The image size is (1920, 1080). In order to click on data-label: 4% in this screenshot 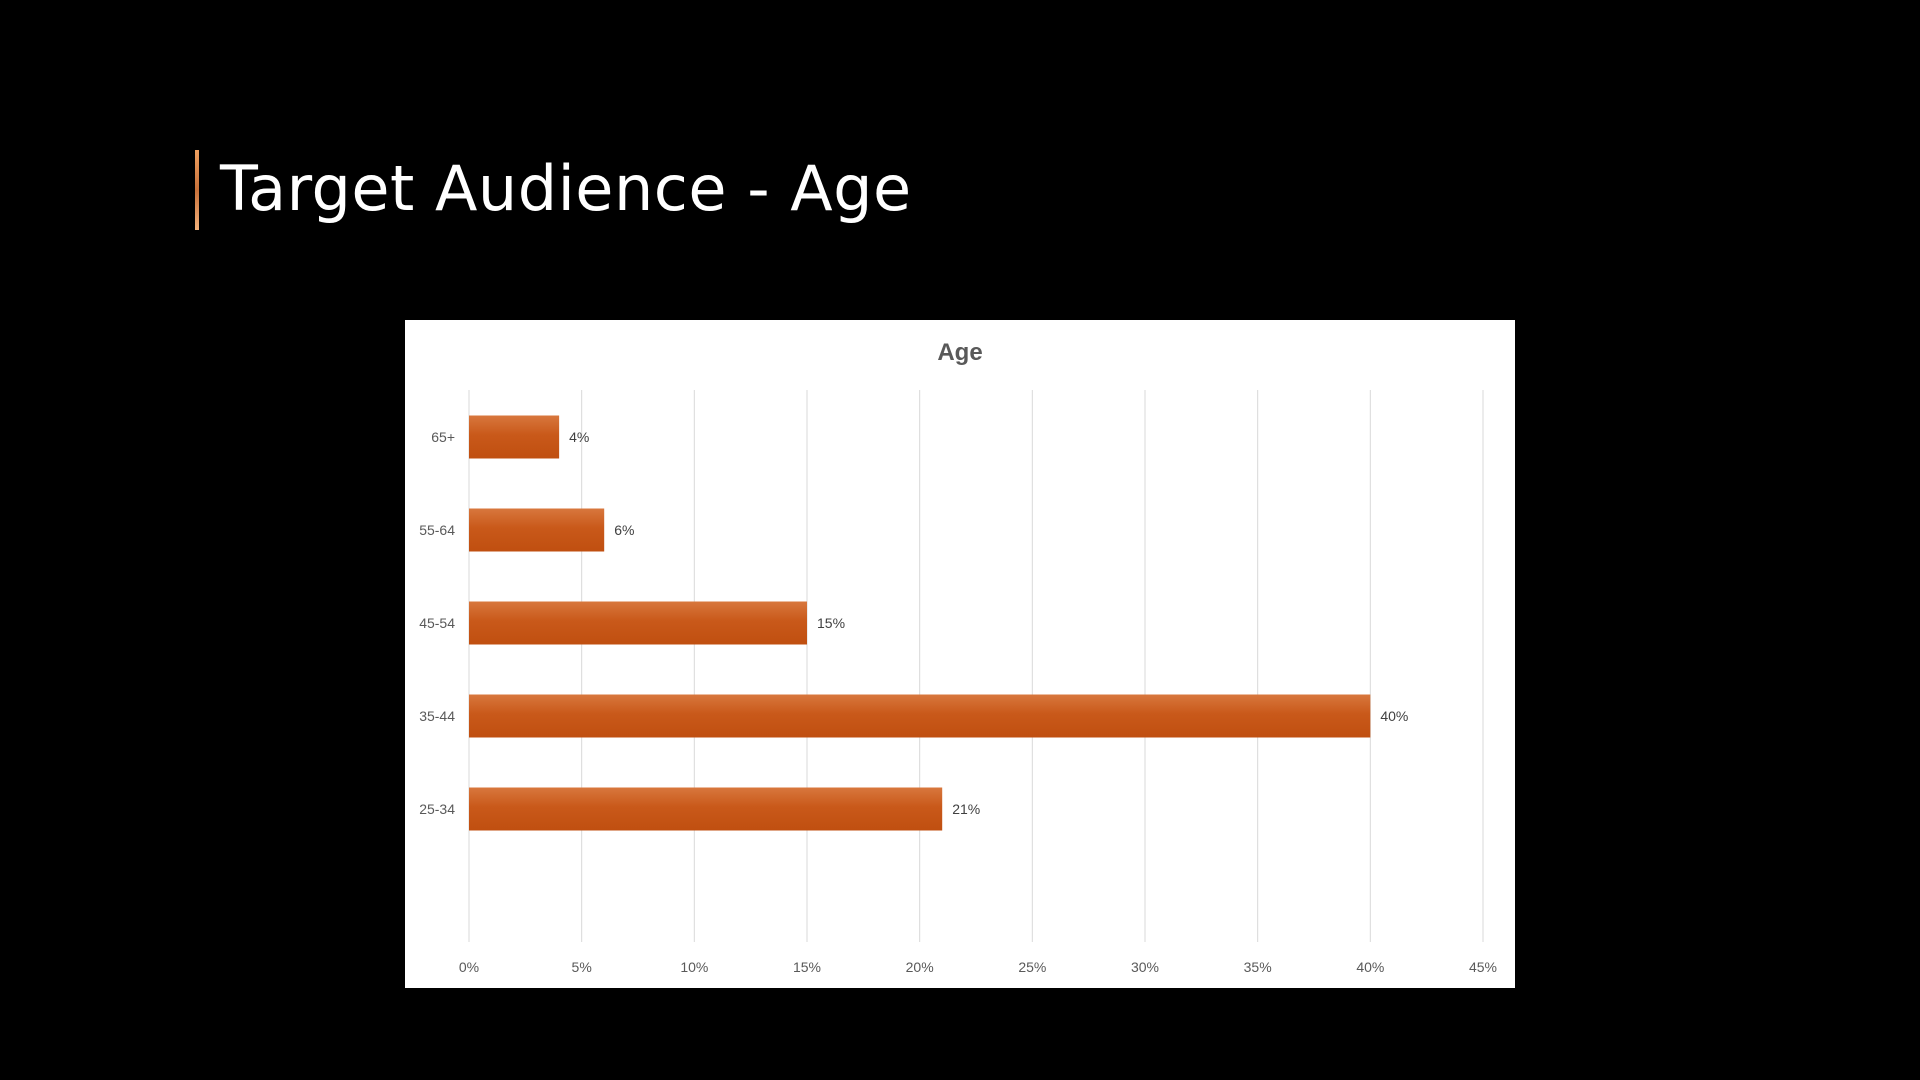, I will do `click(579, 437)`.